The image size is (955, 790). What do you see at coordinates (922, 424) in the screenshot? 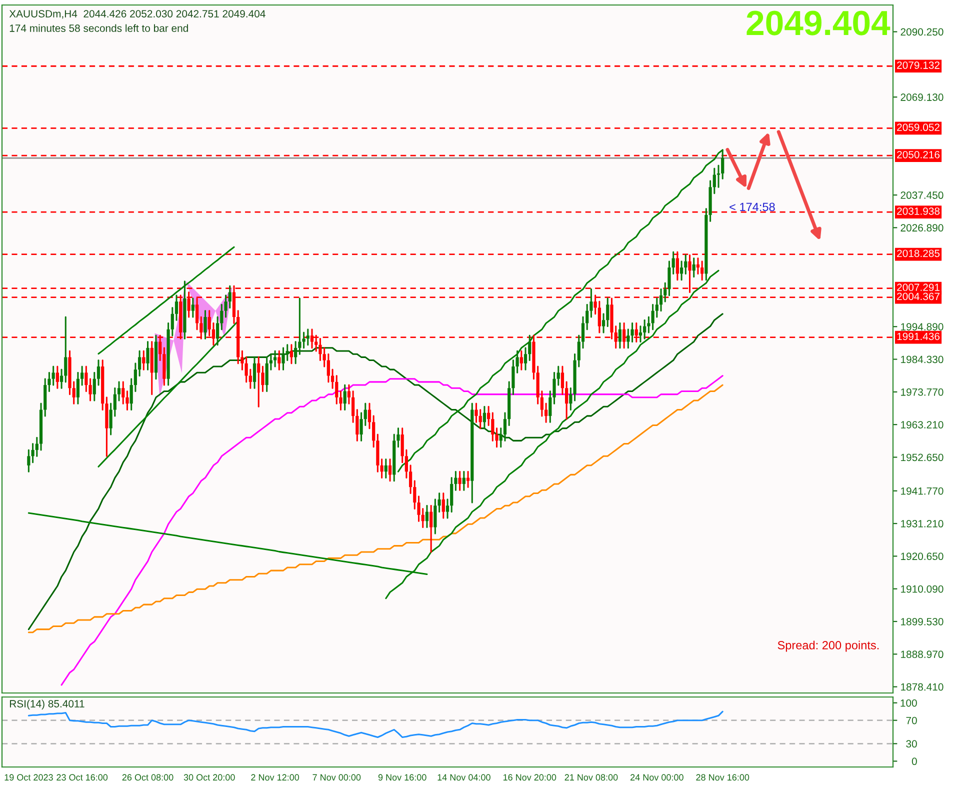
I see `y-tick-label: 1963.210` at bounding box center [922, 424].